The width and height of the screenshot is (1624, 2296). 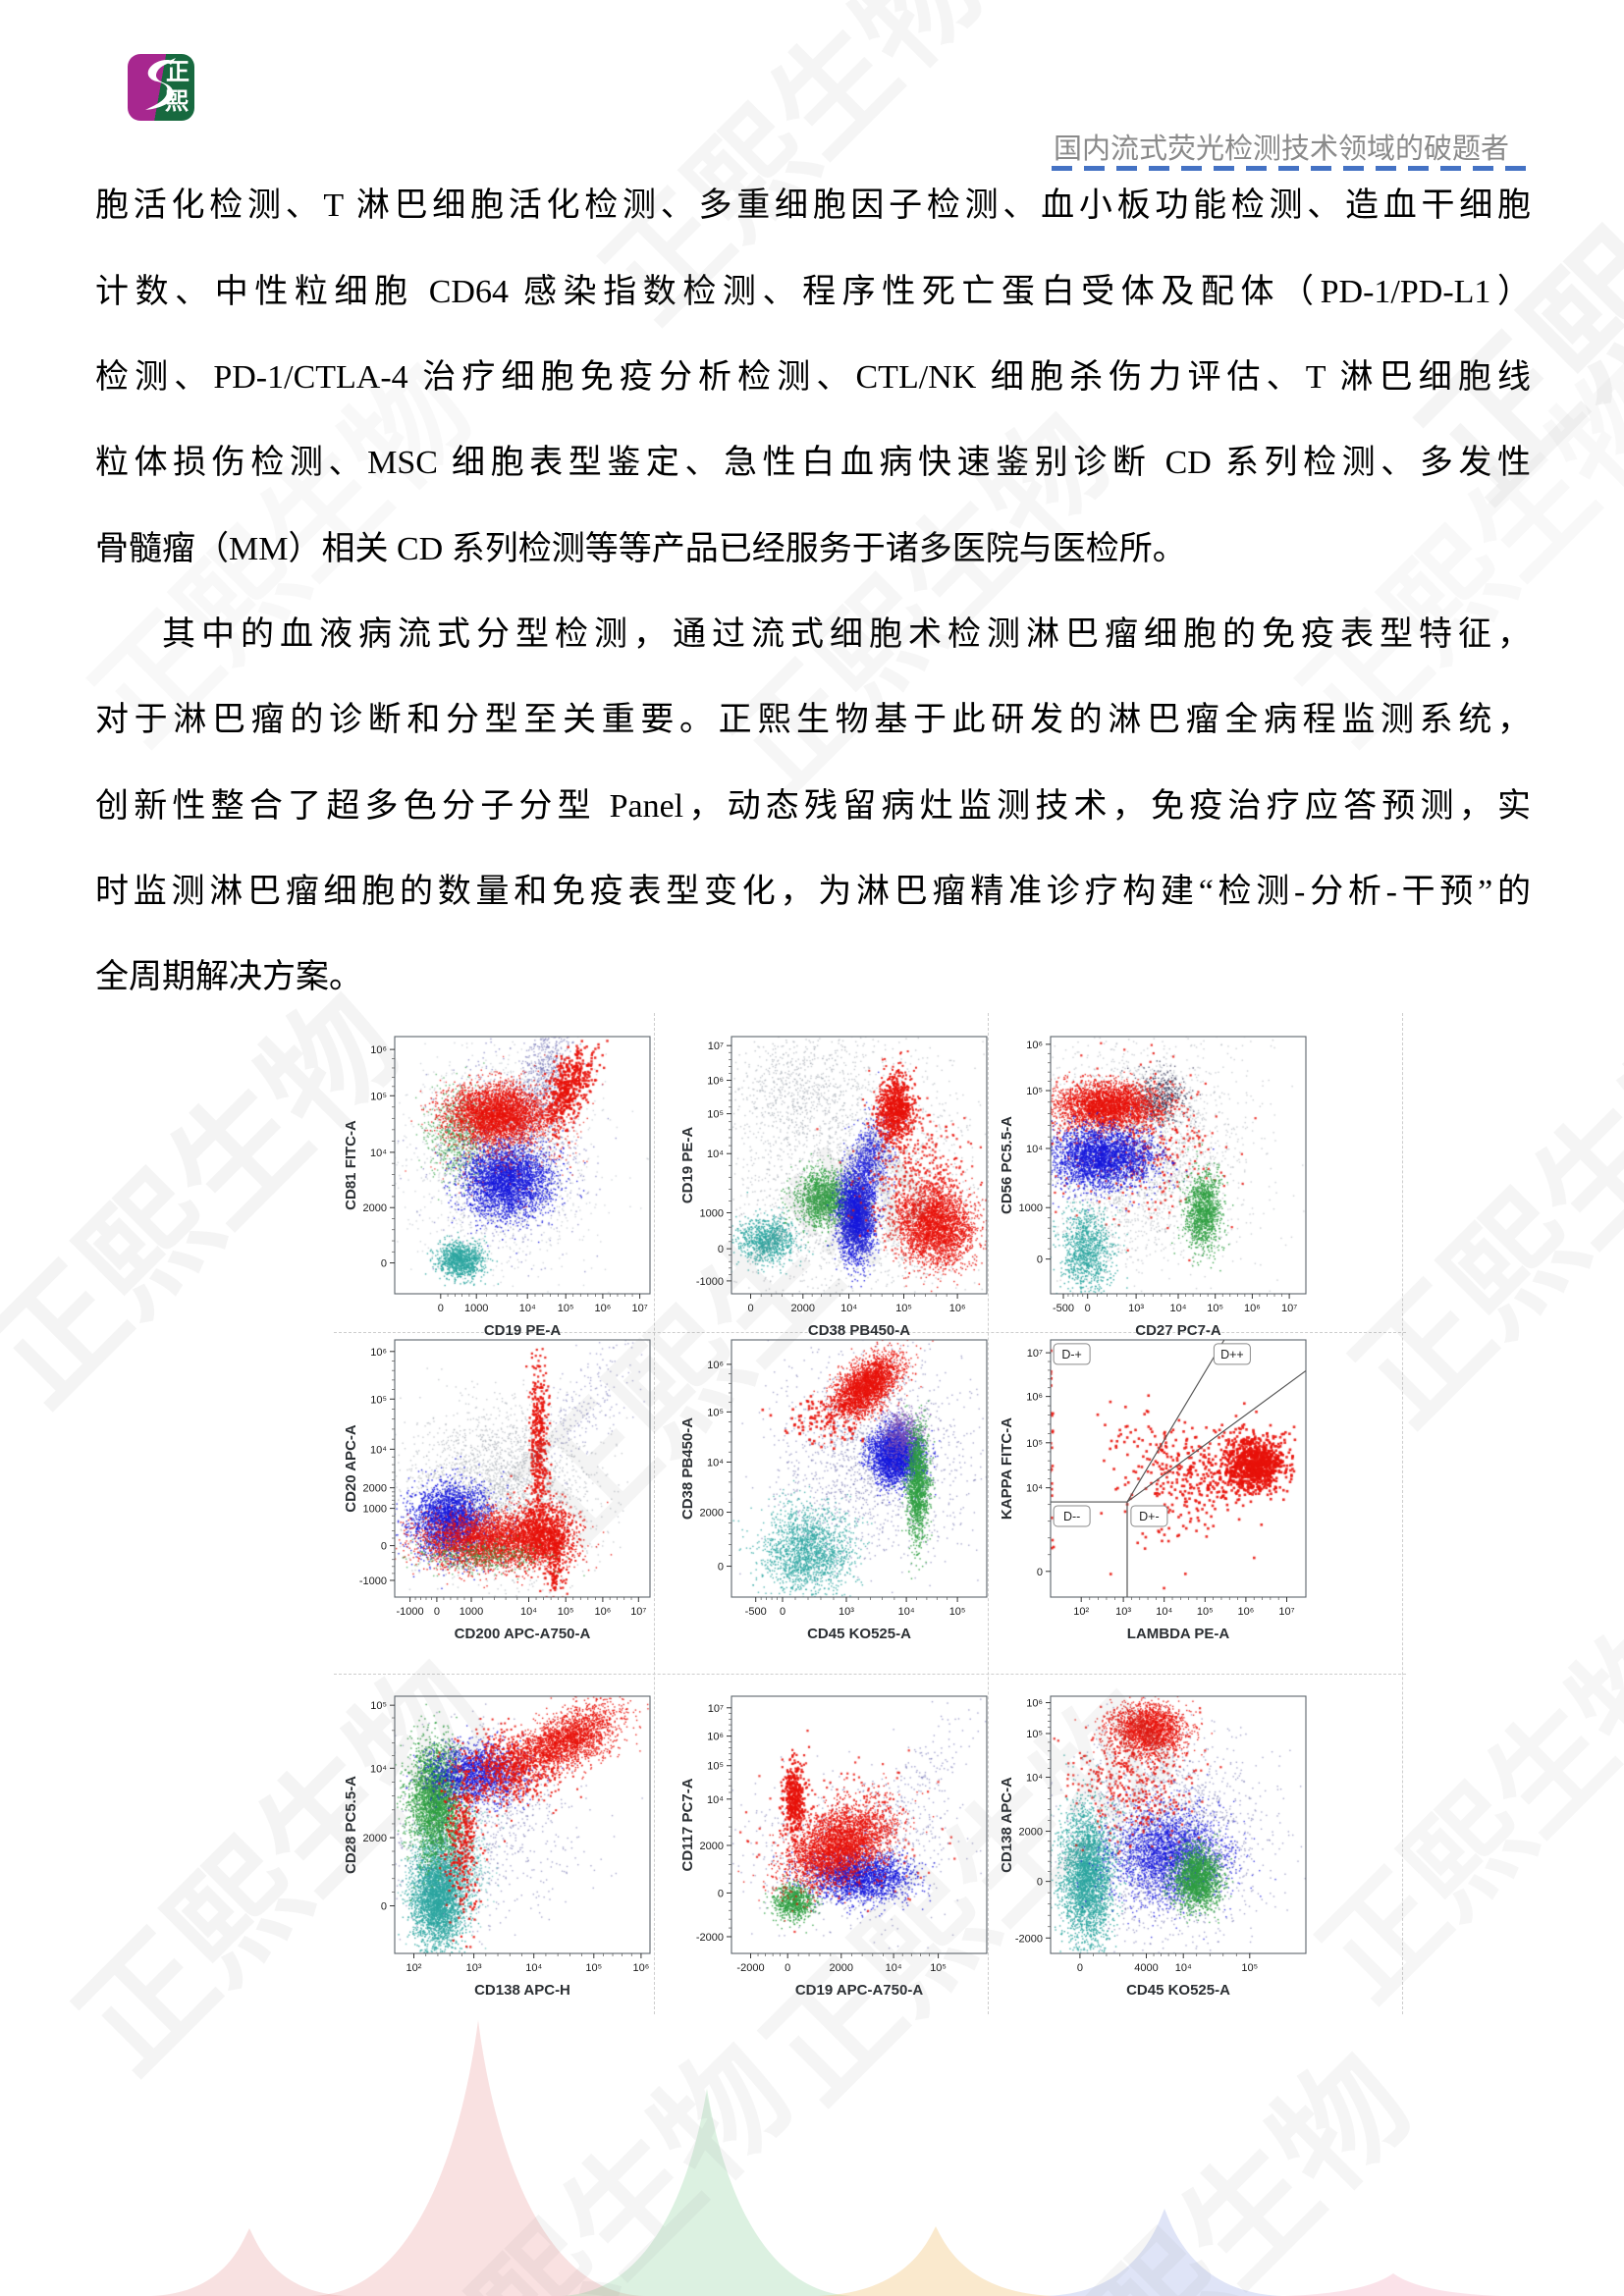 What do you see at coordinates (228, 977) in the screenshot?
I see `body-line: 全周期解决方案。` at bounding box center [228, 977].